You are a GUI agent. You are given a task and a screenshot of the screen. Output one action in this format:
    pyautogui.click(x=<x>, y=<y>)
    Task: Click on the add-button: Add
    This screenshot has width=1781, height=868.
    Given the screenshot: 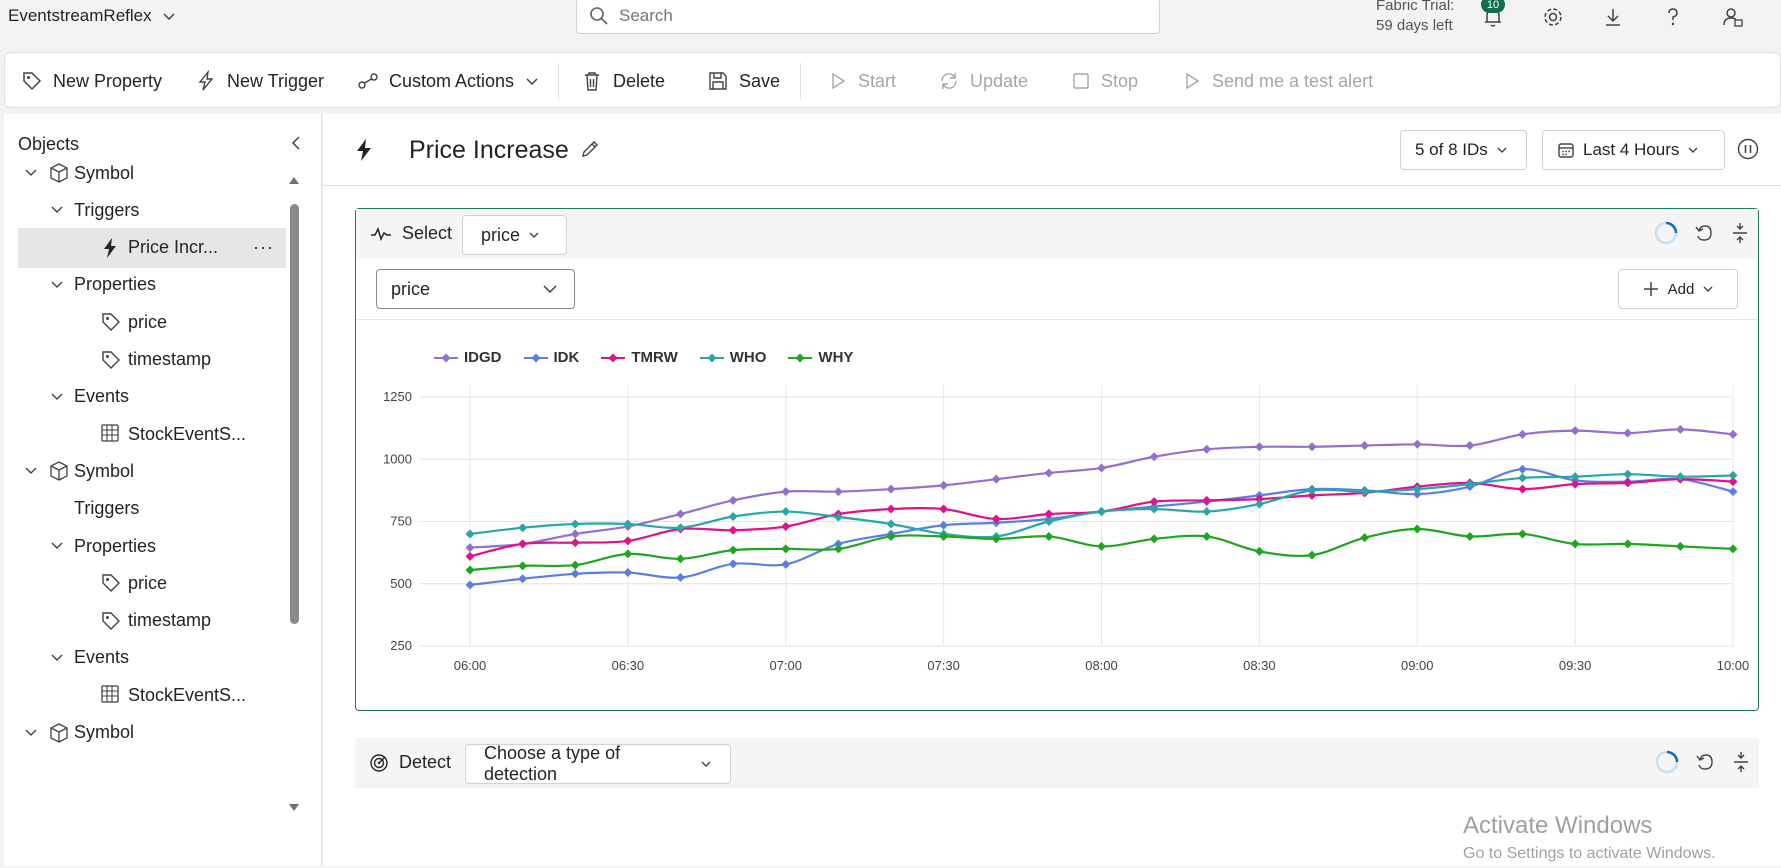 What is the action you would take?
    pyautogui.click(x=1678, y=289)
    